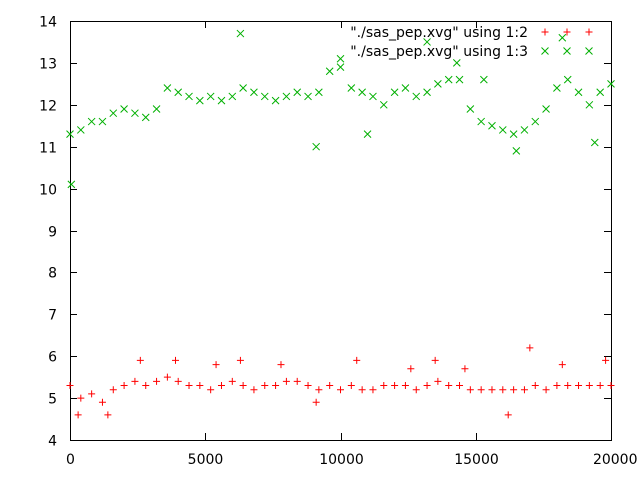 Image resolution: width=640 pixels, height=480 pixels. I want to click on x-tick-label: 10000, so click(341, 460).